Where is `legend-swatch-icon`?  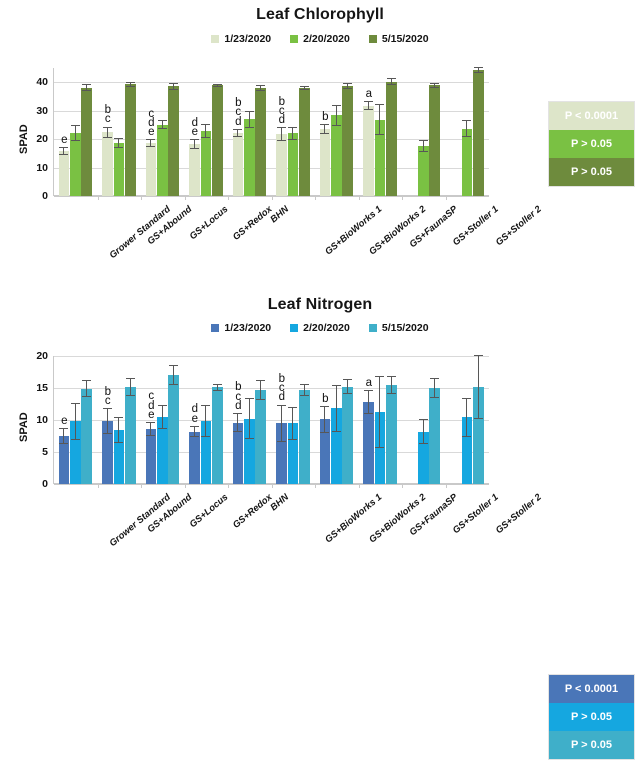
legend-swatch-icon is located at coordinates (215, 328).